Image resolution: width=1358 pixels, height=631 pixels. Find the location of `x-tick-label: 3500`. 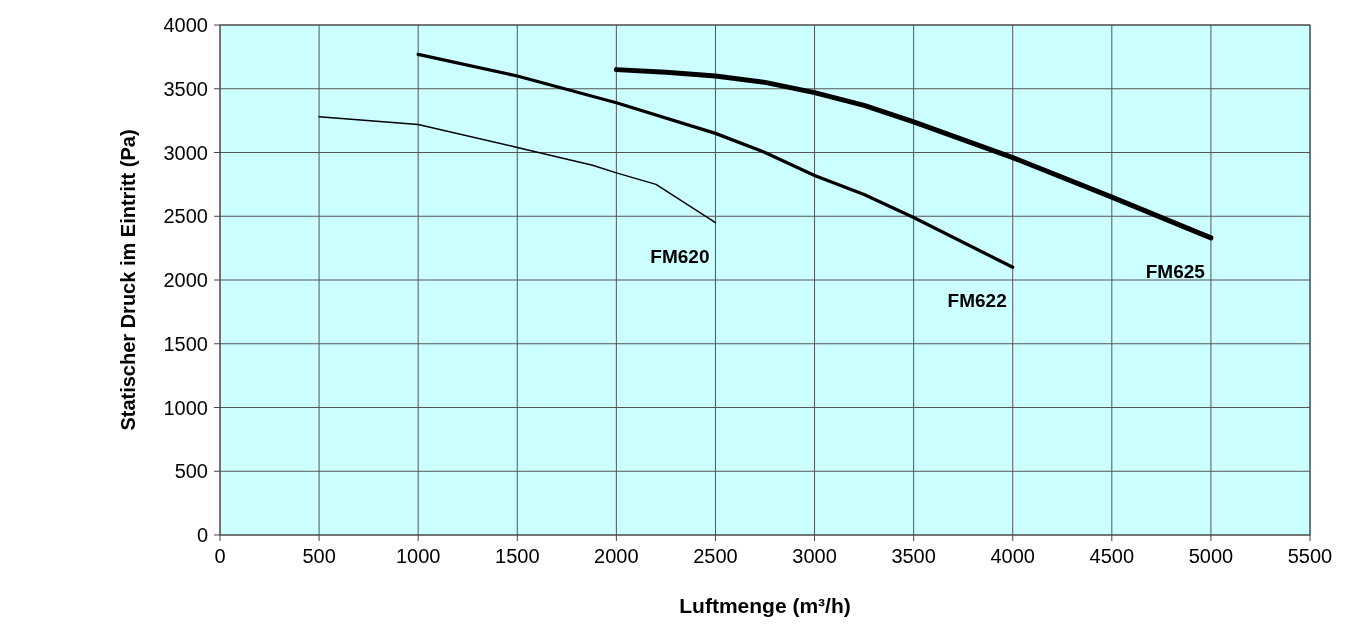

x-tick-label: 3500 is located at coordinates (913, 556).